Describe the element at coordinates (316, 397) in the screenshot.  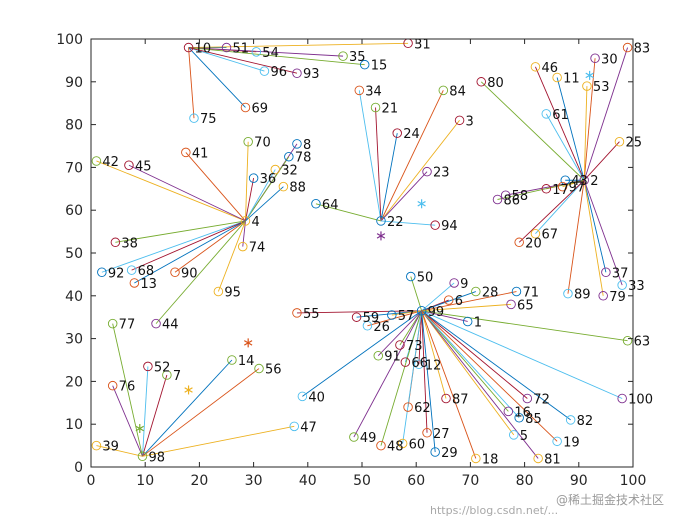
I see `point-label-40: 40` at that location.